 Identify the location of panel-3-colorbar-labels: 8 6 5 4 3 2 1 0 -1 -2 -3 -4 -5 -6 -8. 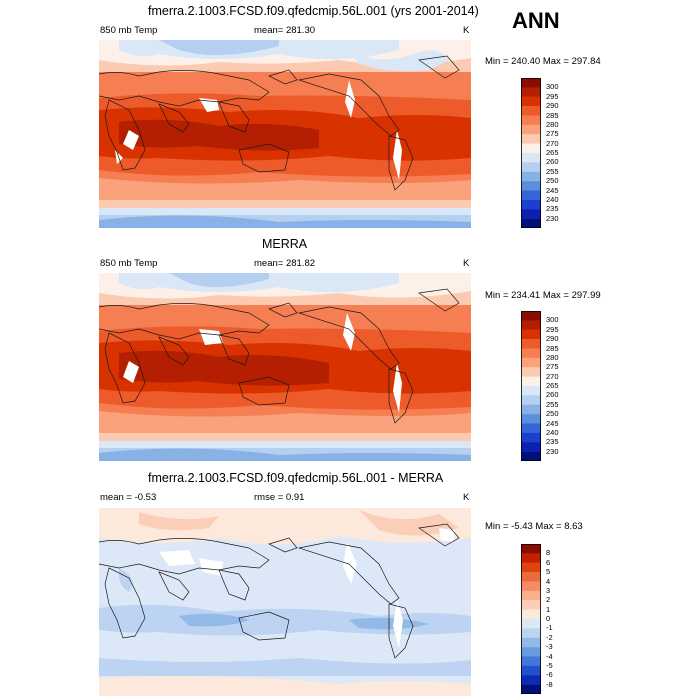
(566, 619).